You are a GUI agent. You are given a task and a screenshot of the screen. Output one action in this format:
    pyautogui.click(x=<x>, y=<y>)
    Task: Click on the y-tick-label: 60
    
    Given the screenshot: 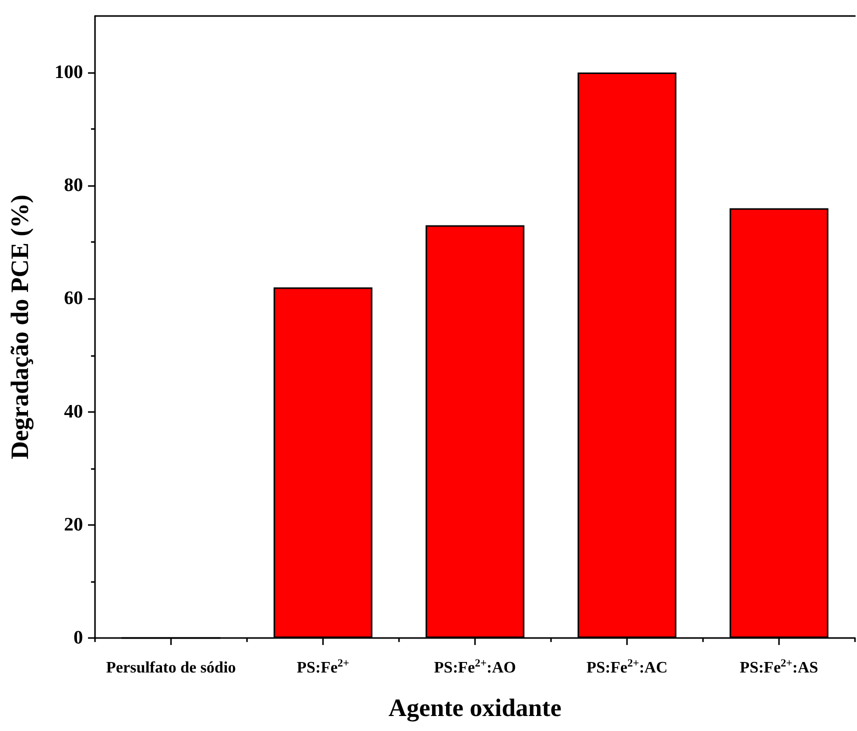 What is the action you would take?
    pyautogui.click(x=73, y=299)
    